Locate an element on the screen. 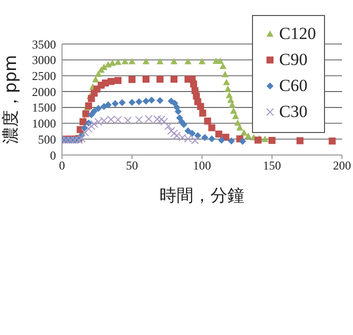 The width and height of the screenshot is (353, 335). y-tick-label: 3500 is located at coordinates (44, 44).